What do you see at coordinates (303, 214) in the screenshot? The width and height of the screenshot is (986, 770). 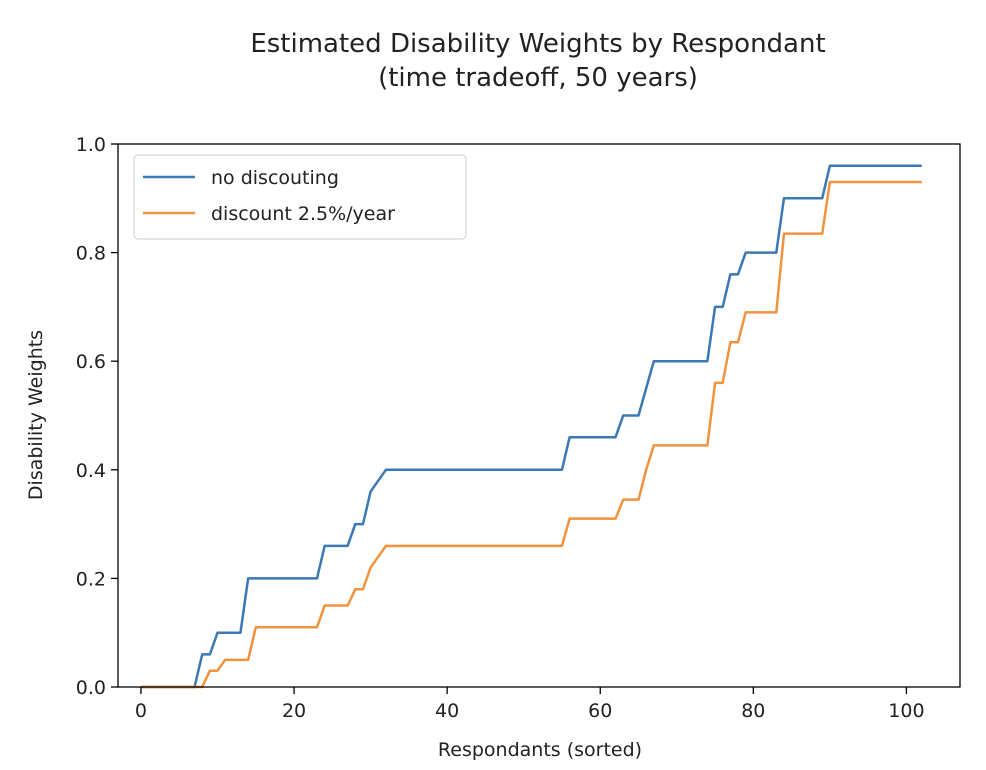 I see `legend-label-discount: discount 2.5%/year` at bounding box center [303, 214].